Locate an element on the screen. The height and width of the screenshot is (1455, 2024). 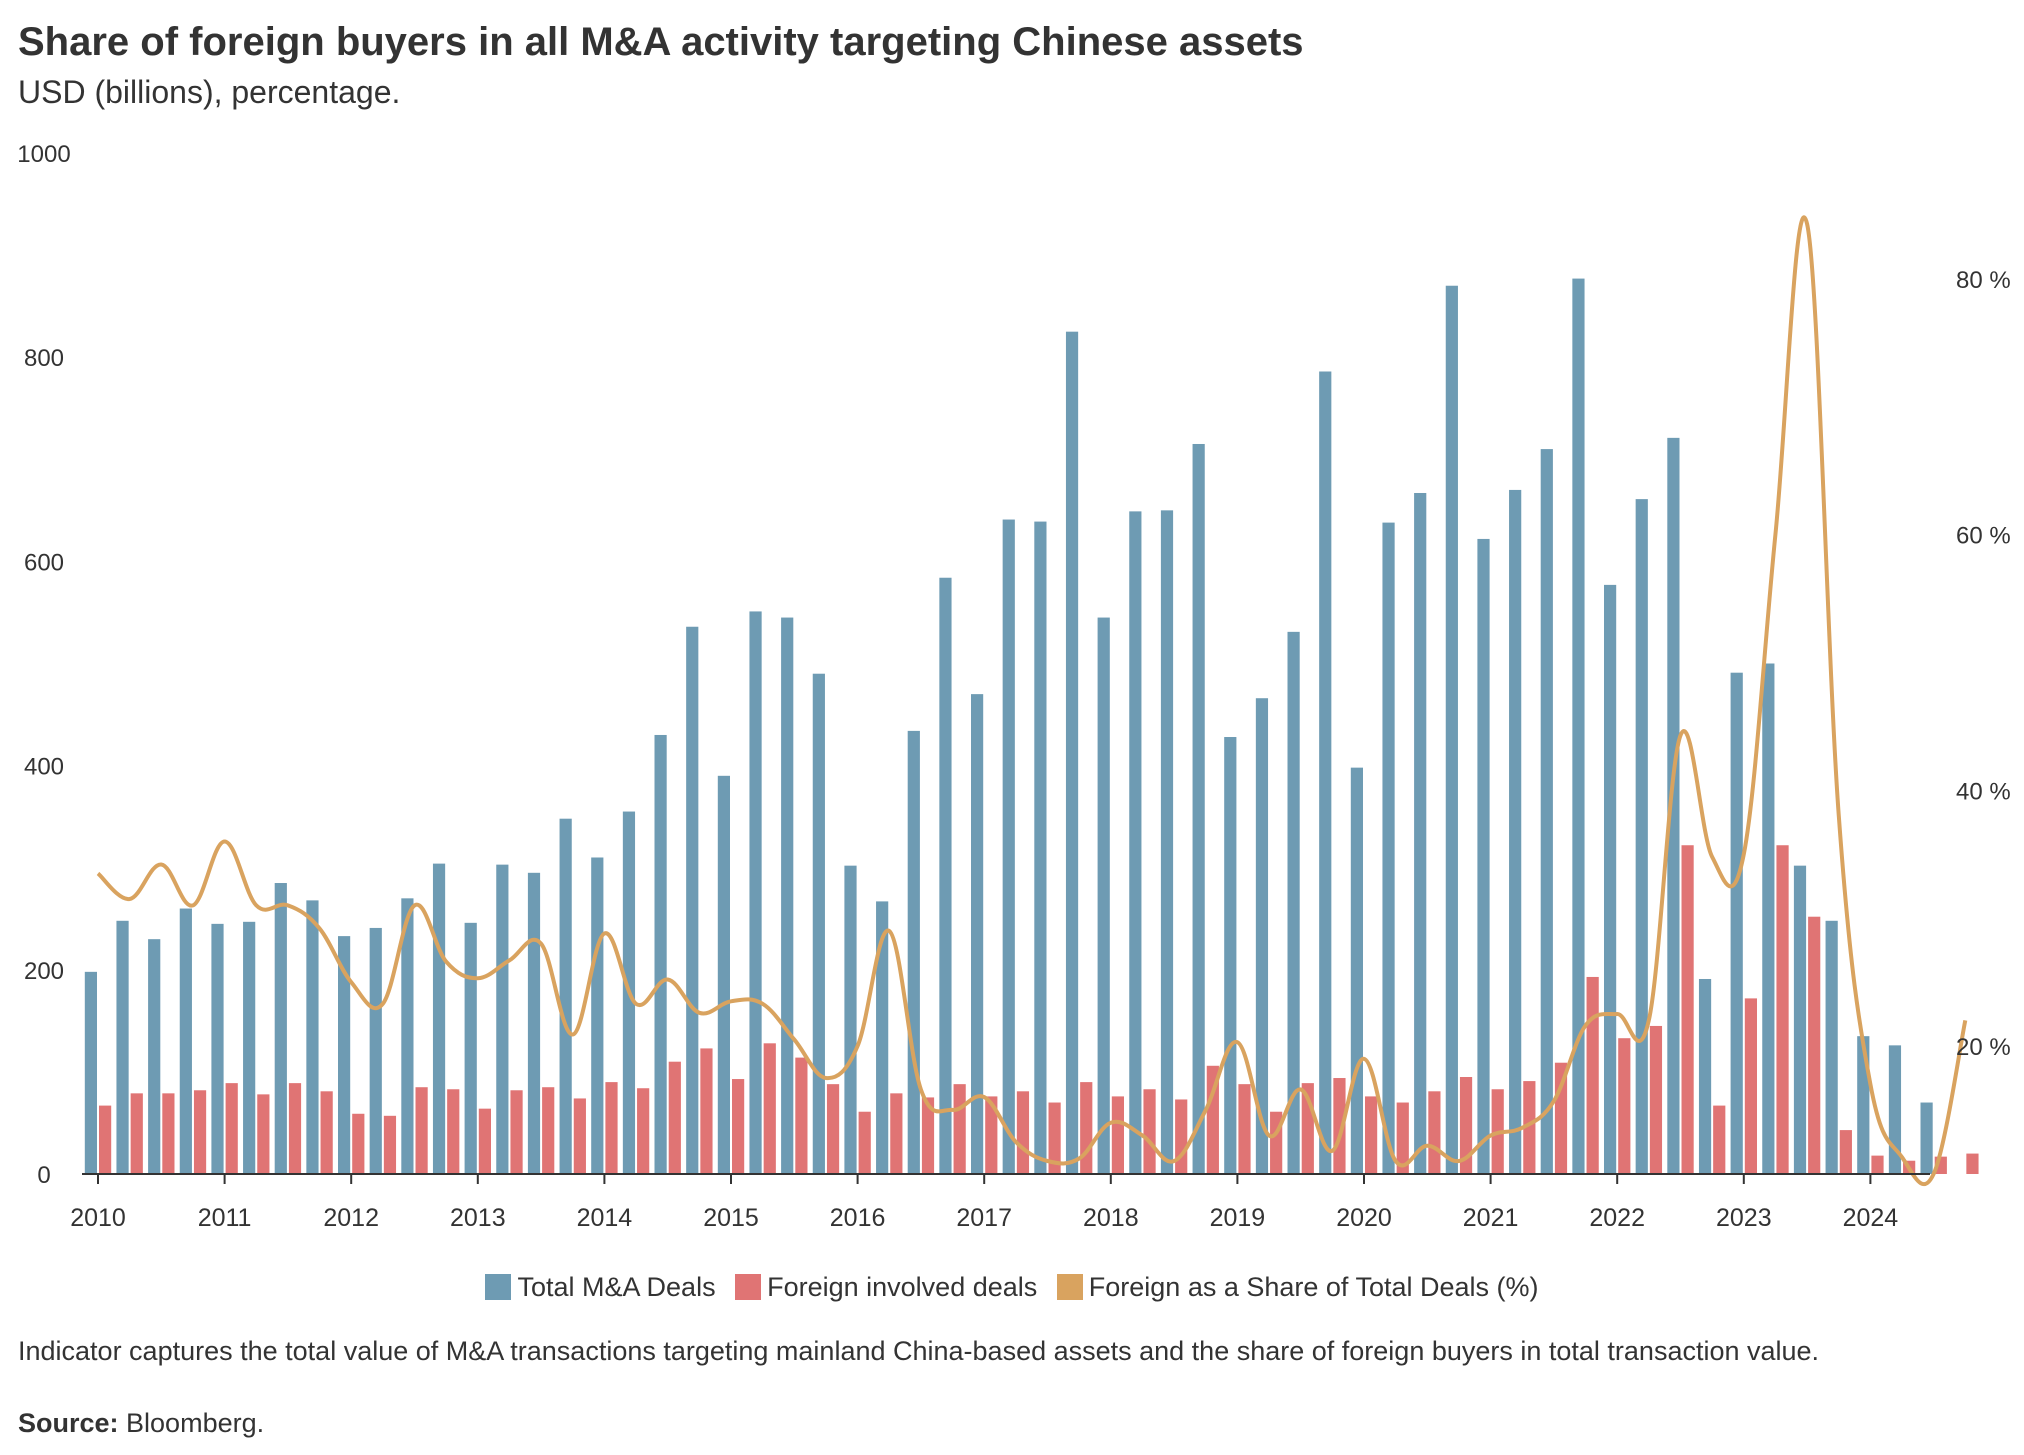
x-tick-label: 2024 is located at coordinates (1871, 1218).